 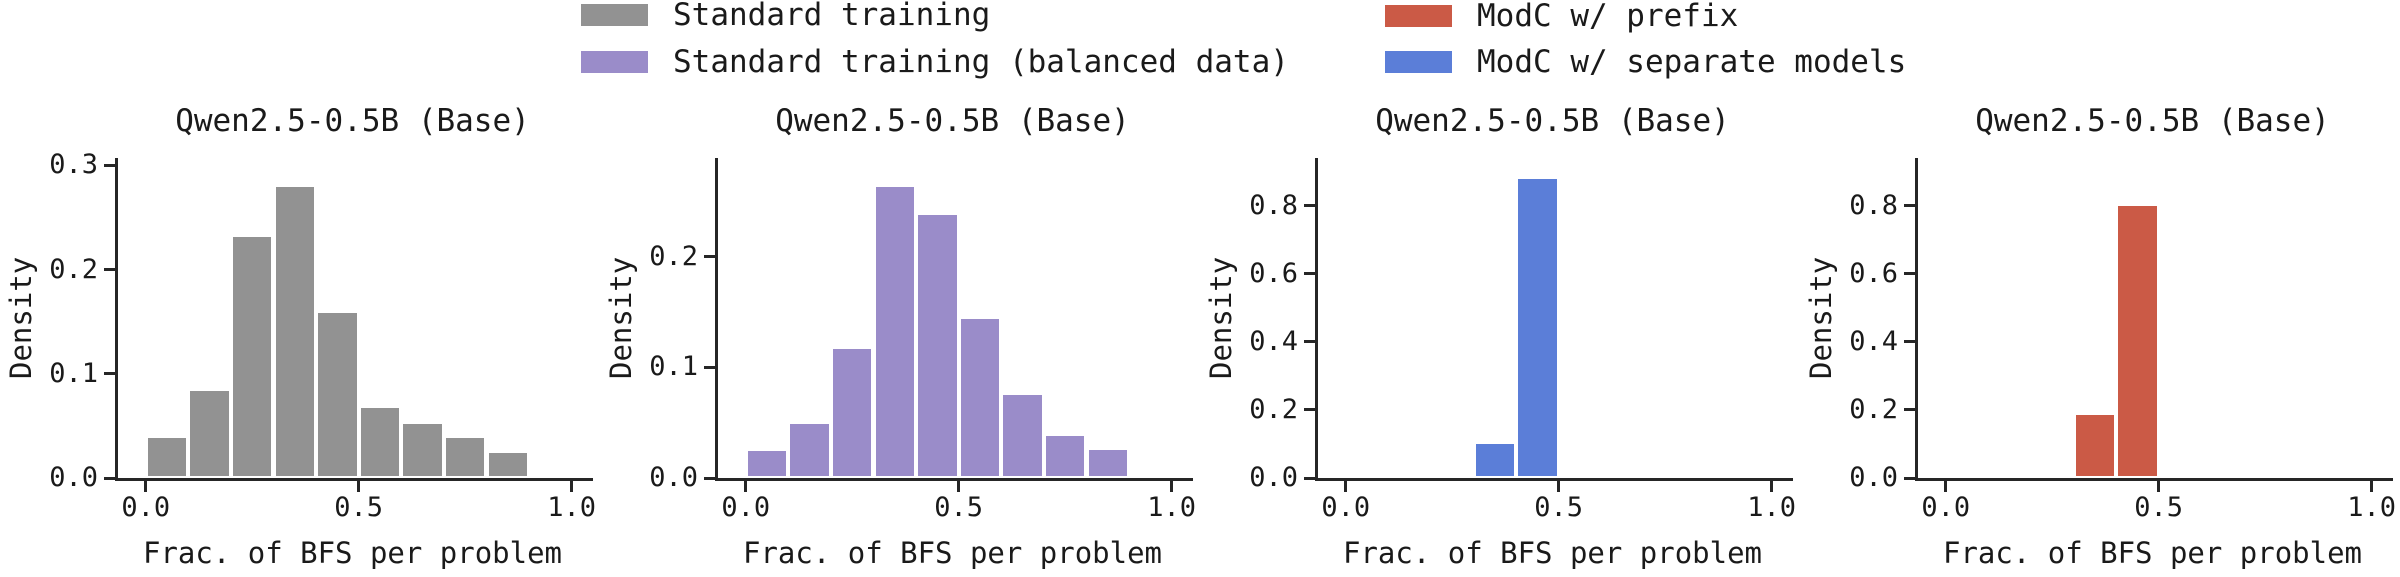 I want to click on legend-swatch-gray, so click(x=614, y=15).